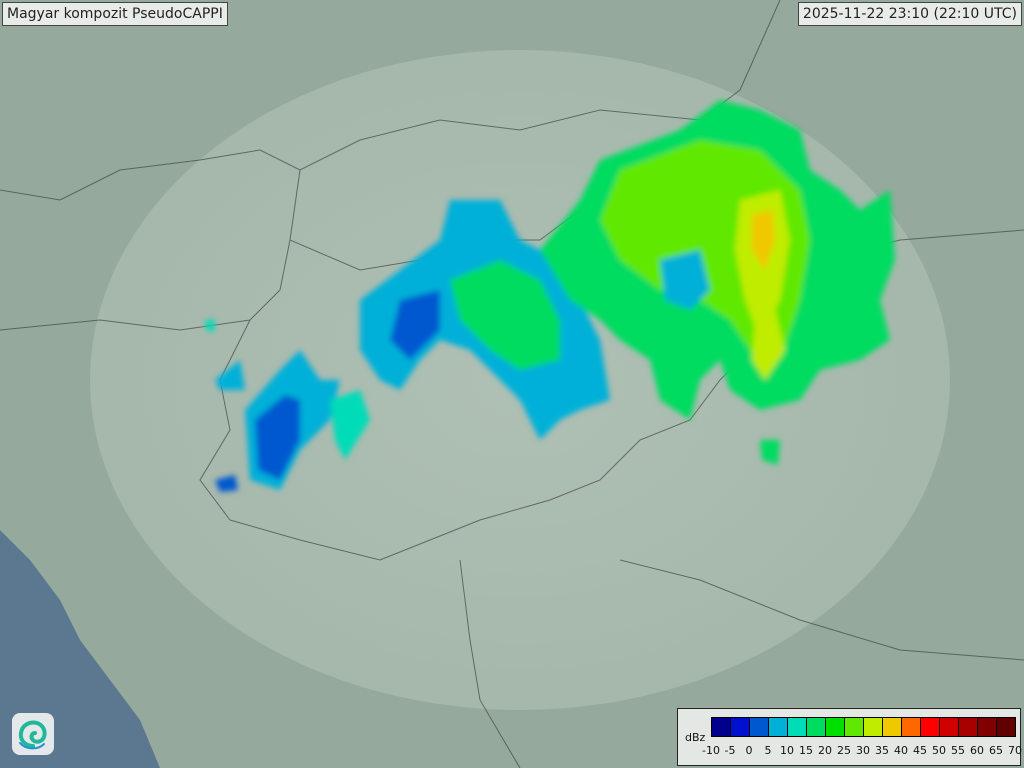 Image resolution: width=1024 pixels, height=768 pixels. I want to click on timestamp-label: 2025-11-22 23:10 (22:10 UTC), so click(909, 14).